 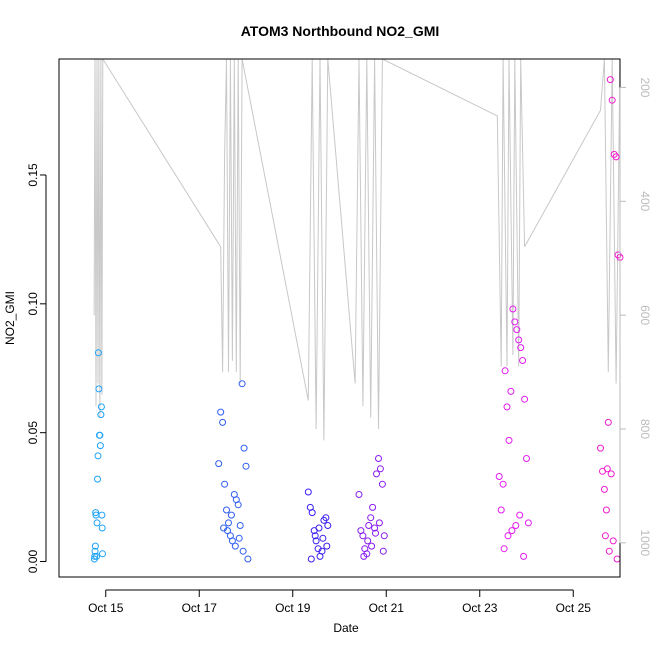 What do you see at coordinates (644, 429) in the screenshot?
I see `y2-tick-label: 800` at bounding box center [644, 429].